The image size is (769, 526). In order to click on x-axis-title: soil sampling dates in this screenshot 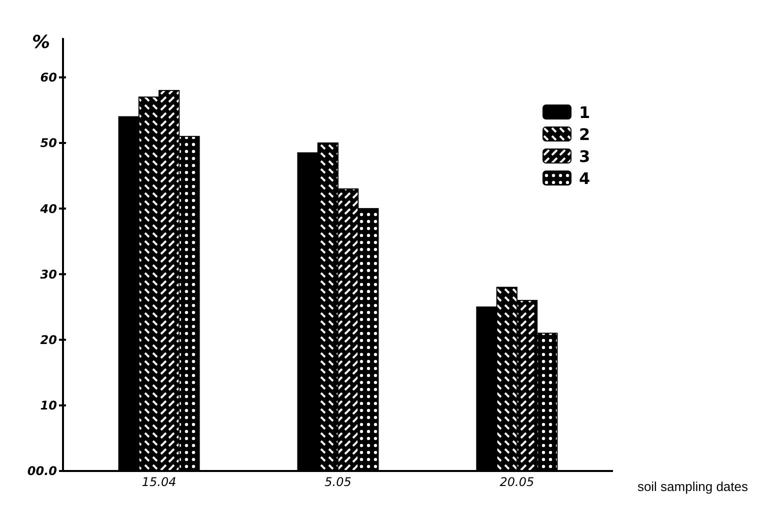, I will do `click(692, 486)`.